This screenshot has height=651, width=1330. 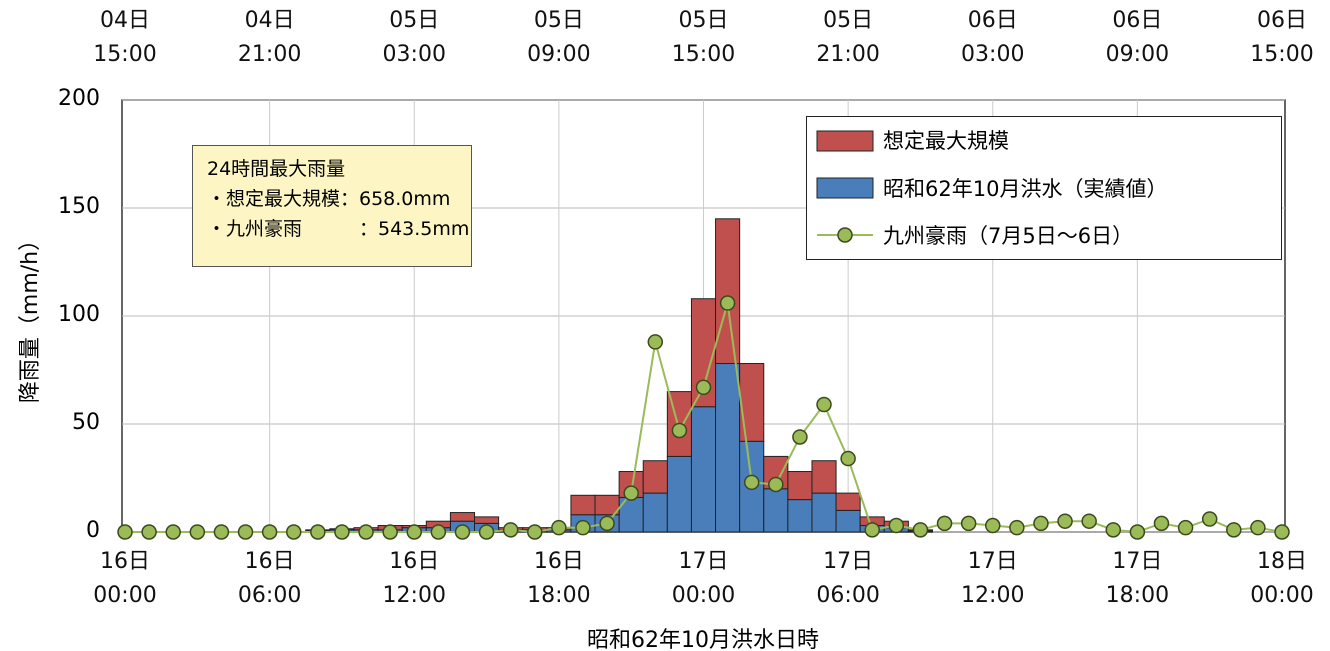 I want to click on y-tick-label: 50, so click(x=86, y=422).